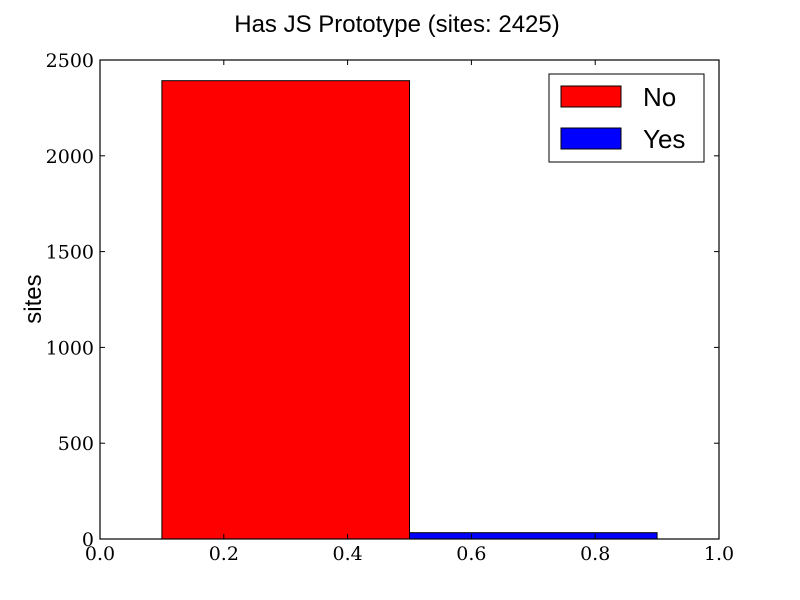 The height and width of the screenshot is (600, 800). I want to click on bar-yes, so click(533, 536).